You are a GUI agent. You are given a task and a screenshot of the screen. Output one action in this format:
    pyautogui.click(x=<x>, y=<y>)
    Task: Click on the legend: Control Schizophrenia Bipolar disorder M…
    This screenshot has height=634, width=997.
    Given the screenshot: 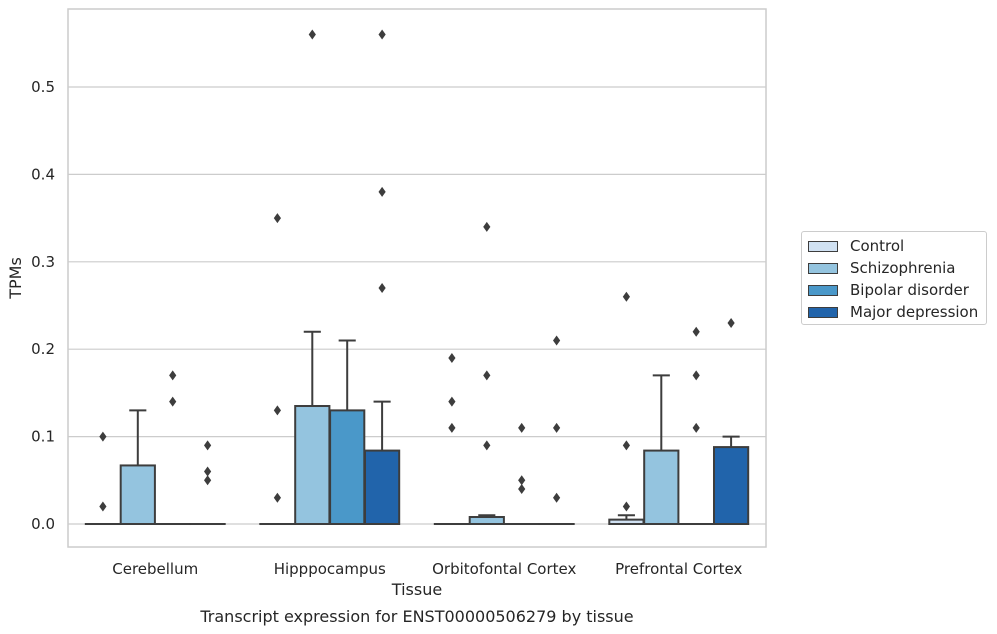 What is the action you would take?
    pyautogui.click(x=894, y=278)
    